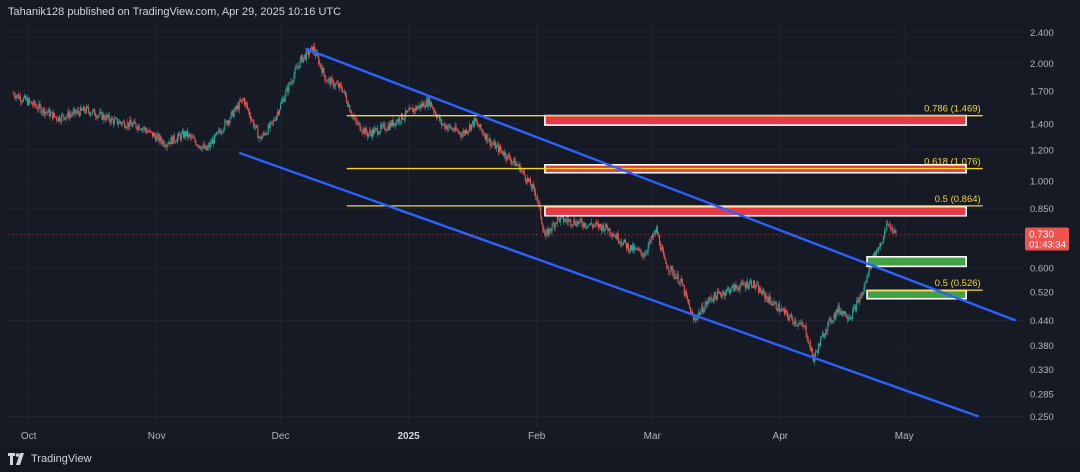  Describe the element at coordinates (1042, 293) in the screenshot. I see `price-tick-label: 0.520` at that location.